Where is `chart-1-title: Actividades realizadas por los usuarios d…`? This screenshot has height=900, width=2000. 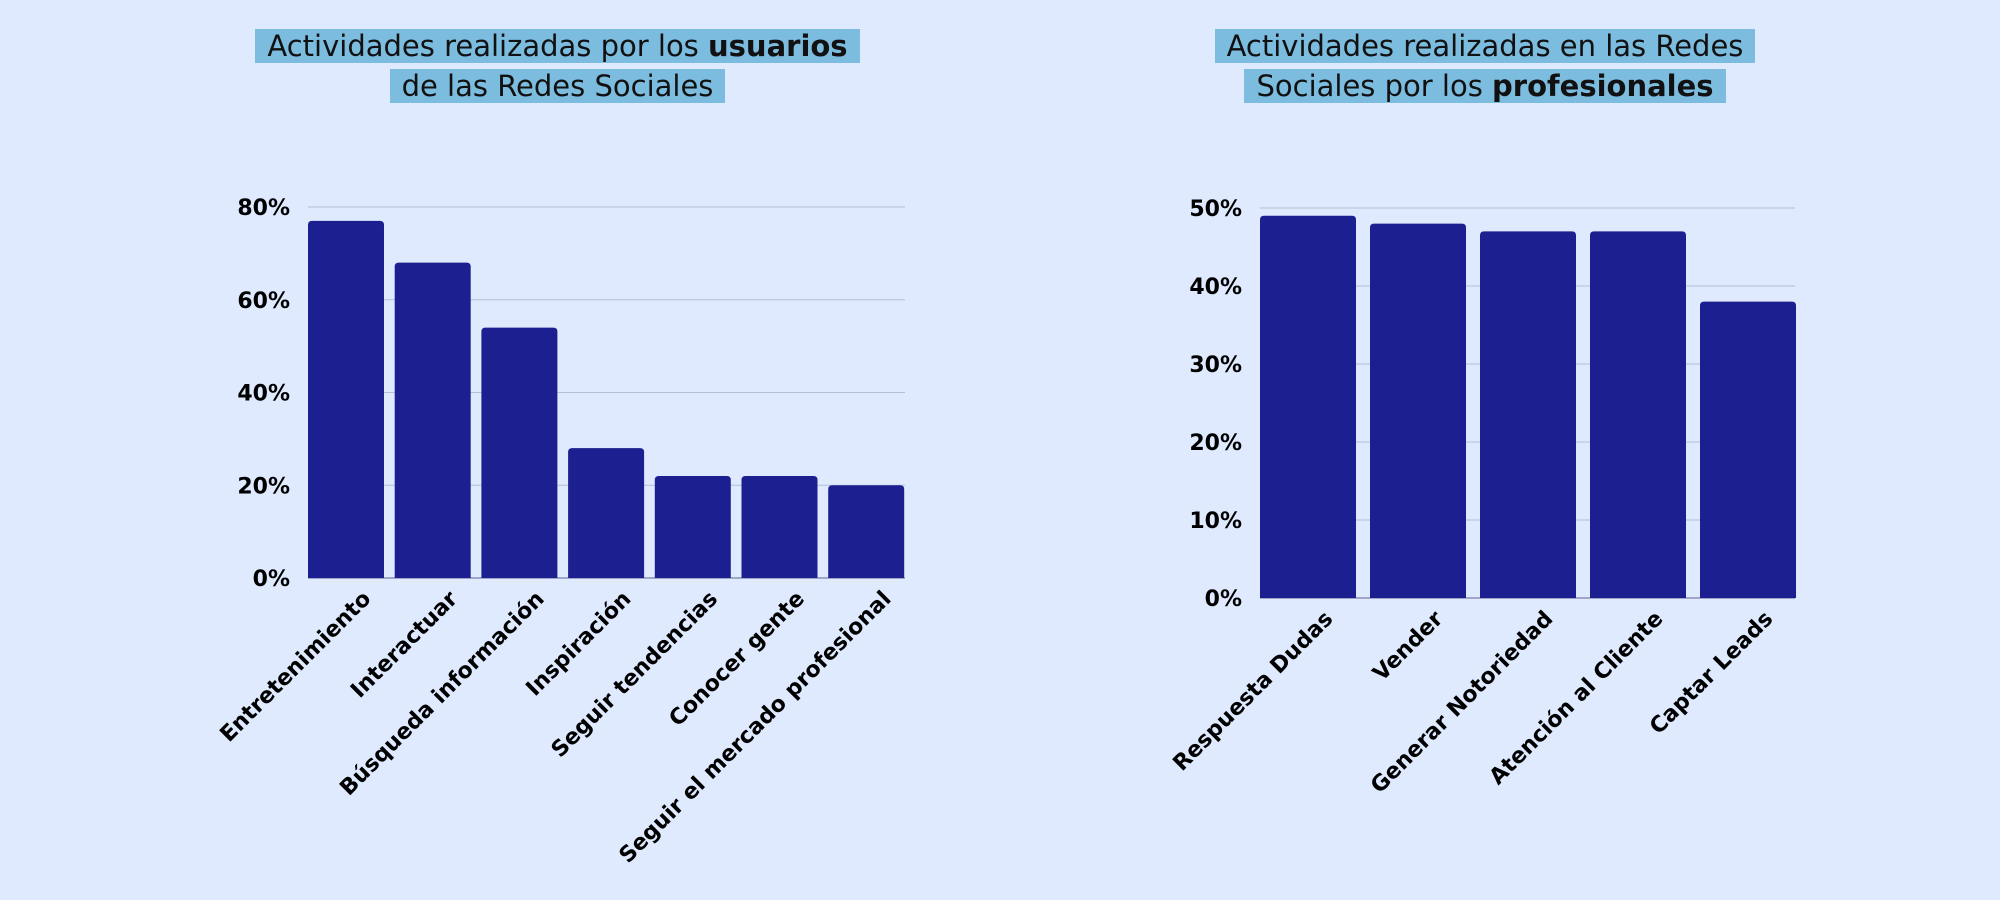 chart-1-title: Actividades realizadas por los usuarios d… is located at coordinates (557, 66).